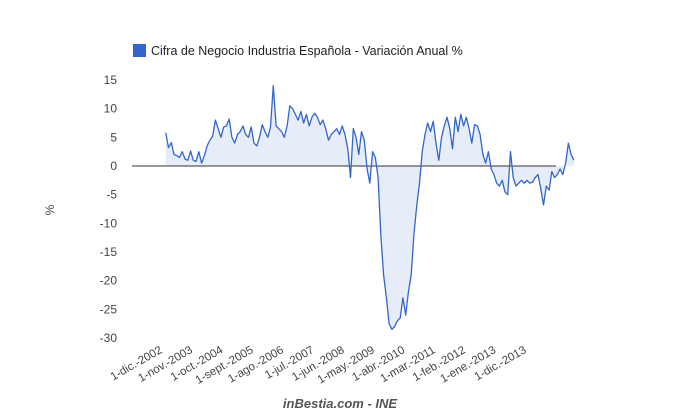  What do you see at coordinates (109, 209) in the screenshot?
I see `y-axis-ticks: 15 10 5 0 -5 -10 -15 -20 -25 -30` at bounding box center [109, 209].